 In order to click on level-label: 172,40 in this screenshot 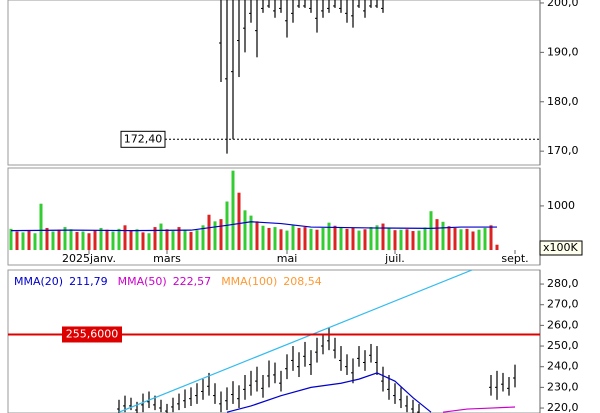, I will do `click(143, 138)`.